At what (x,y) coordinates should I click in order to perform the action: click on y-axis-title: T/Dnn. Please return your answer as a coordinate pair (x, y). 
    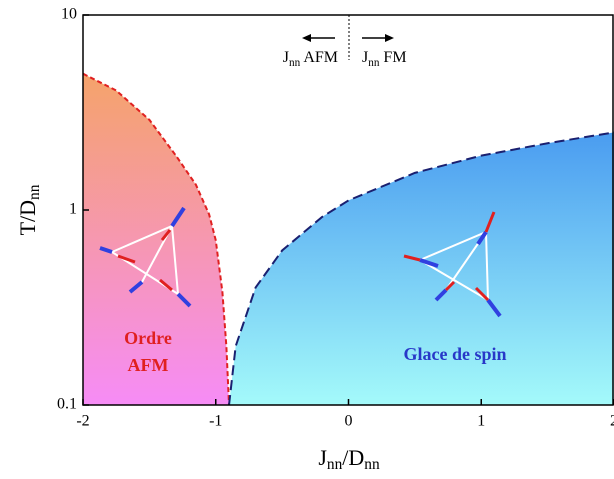
    Looking at the image, I should click on (28, 209).